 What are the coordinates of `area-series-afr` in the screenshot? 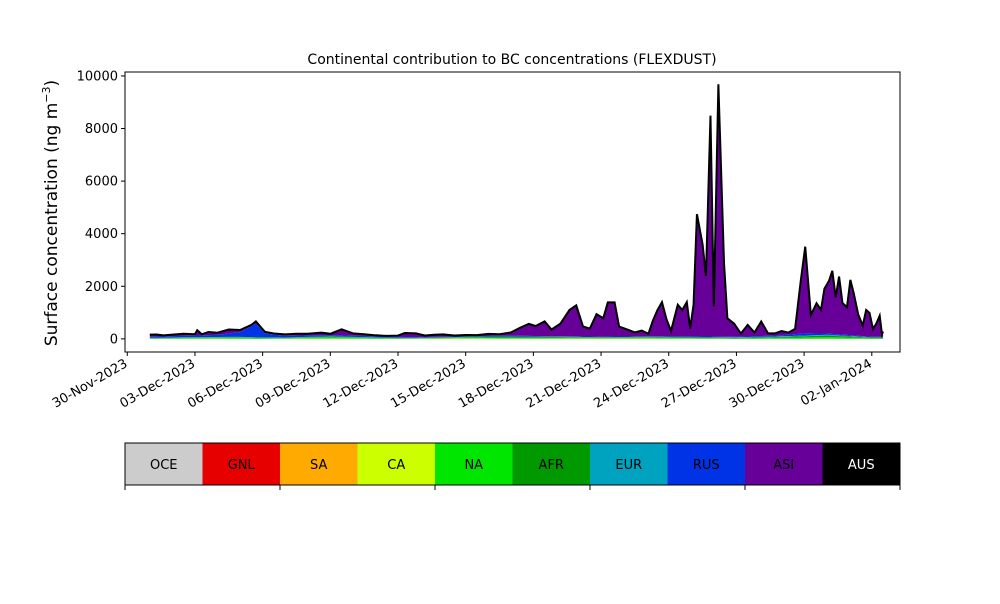 It's located at (516, 337).